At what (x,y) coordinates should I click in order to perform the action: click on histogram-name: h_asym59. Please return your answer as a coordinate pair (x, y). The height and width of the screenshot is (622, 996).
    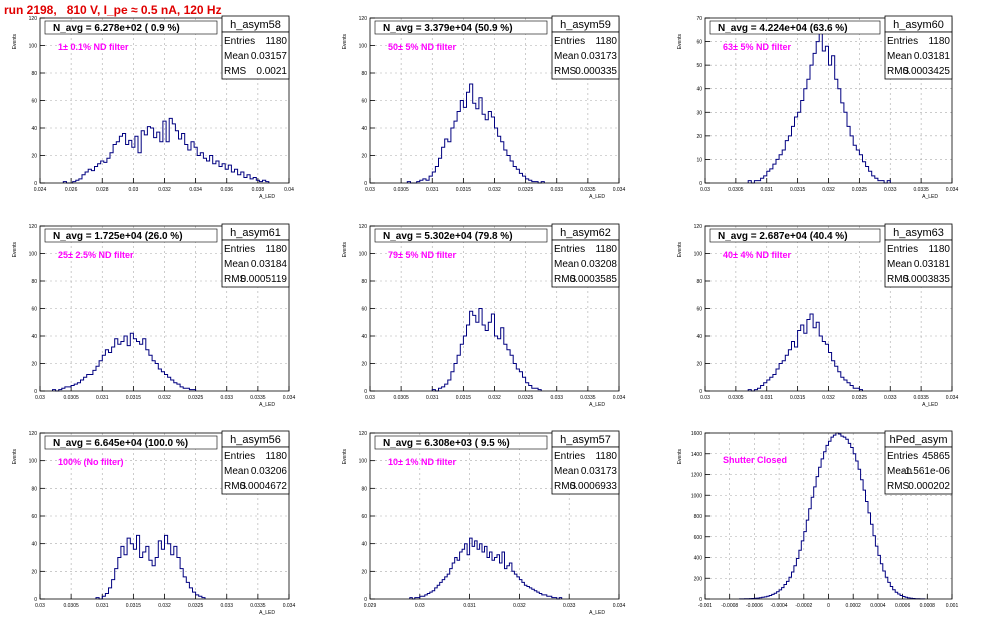
    Looking at the image, I should click on (585, 25).